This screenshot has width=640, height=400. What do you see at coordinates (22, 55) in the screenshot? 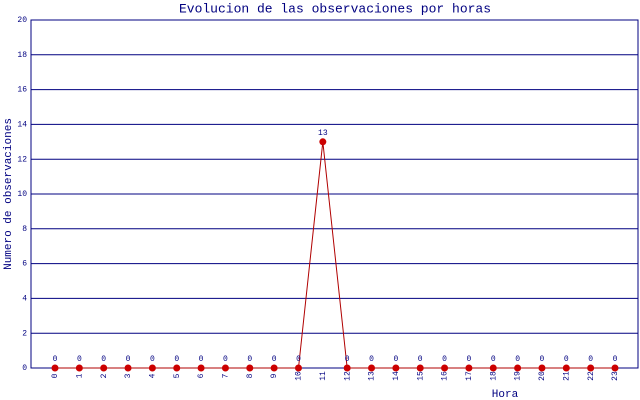
I see `y-tick-label: 18` at bounding box center [22, 55].